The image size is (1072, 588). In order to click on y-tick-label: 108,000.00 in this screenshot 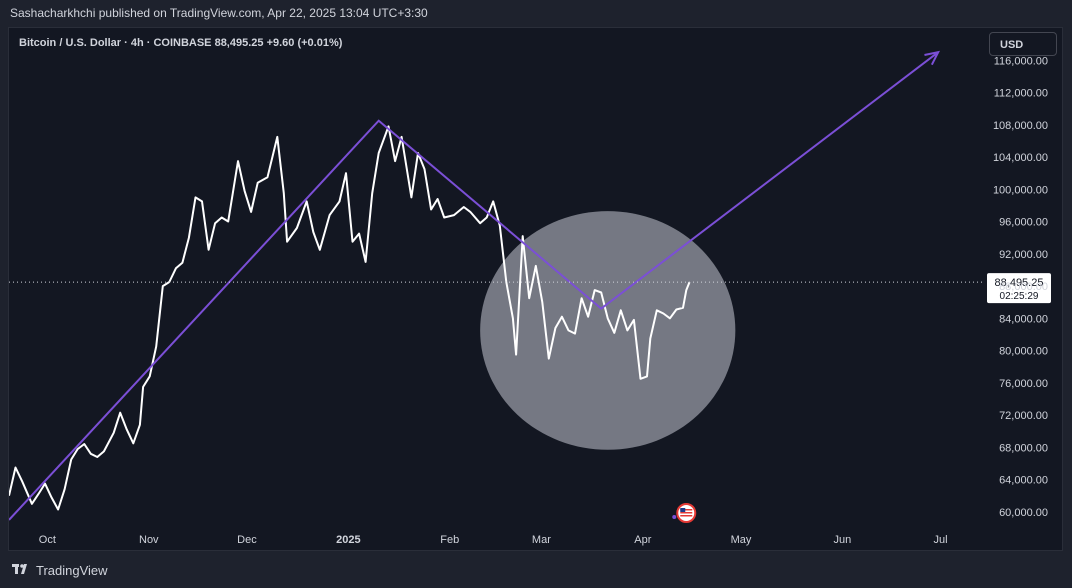, I will do `click(1020, 126)`.